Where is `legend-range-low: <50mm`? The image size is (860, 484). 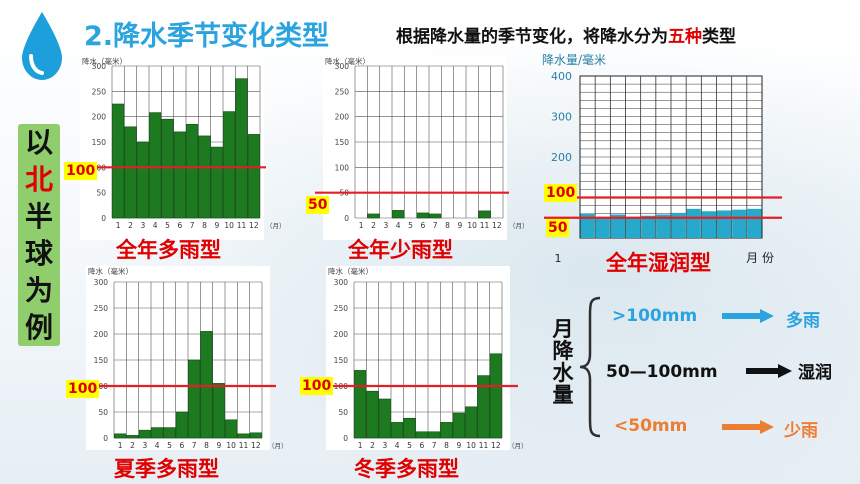 legend-range-low: <50mm is located at coordinates (651, 426).